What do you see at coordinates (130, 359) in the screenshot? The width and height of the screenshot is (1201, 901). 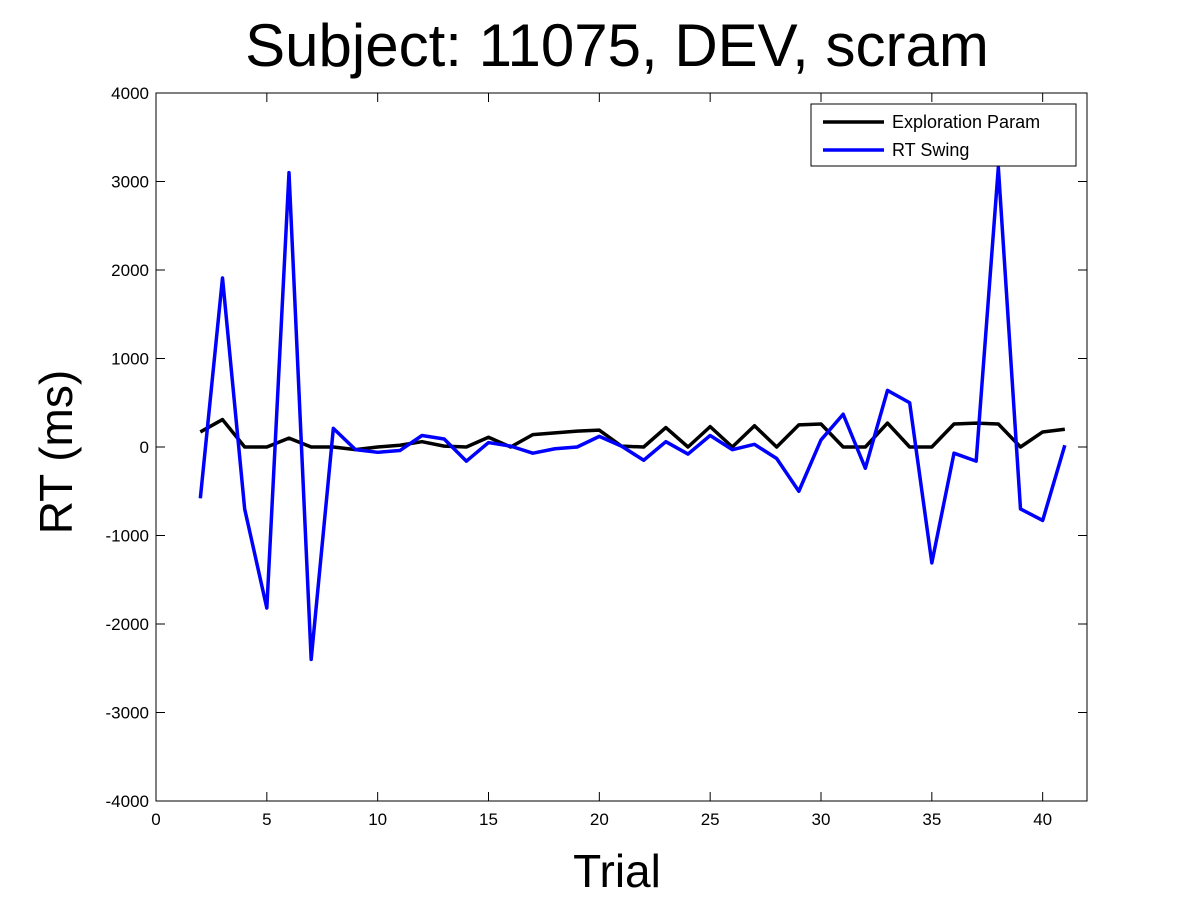 I see `y-tick-label: 1000` at bounding box center [130, 359].